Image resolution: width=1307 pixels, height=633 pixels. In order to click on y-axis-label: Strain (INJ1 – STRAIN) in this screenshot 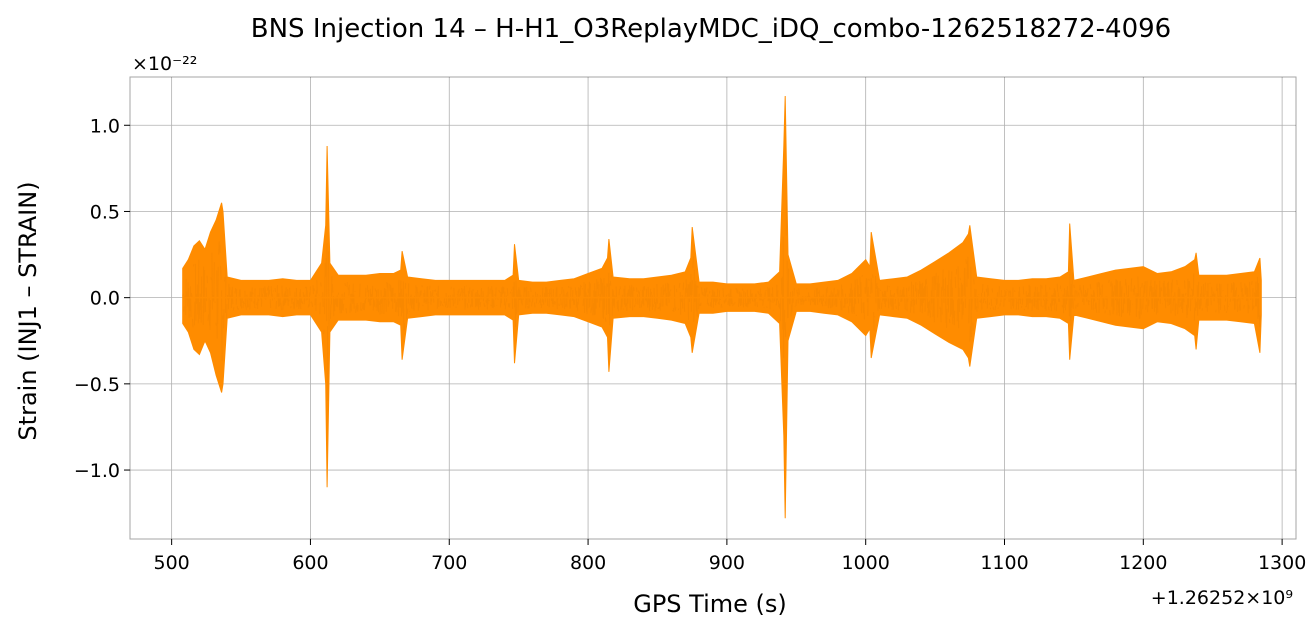, I will do `click(28, 310)`.